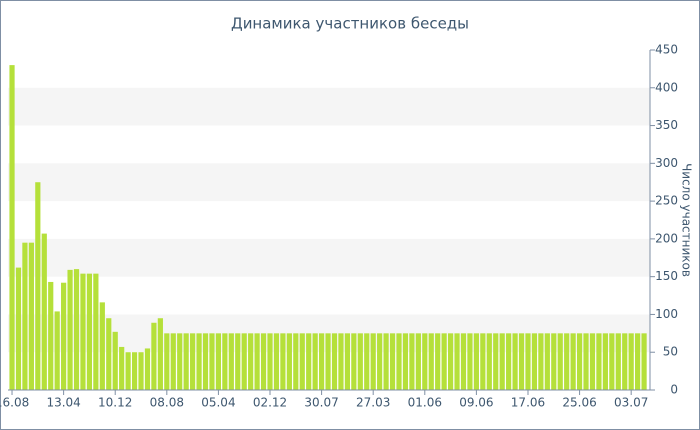 The height and width of the screenshot is (430, 700). What do you see at coordinates (321, 403) in the screenshot?
I see `x-tick-label: 30.07` at bounding box center [321, 403].